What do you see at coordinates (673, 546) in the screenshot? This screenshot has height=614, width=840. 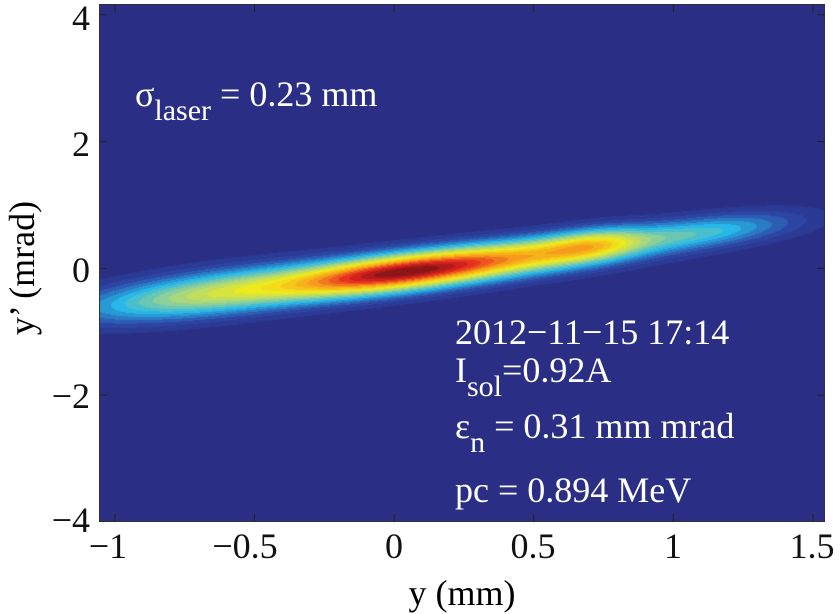 I see `x-tick-label: 1` at bounding box center [673, 546].